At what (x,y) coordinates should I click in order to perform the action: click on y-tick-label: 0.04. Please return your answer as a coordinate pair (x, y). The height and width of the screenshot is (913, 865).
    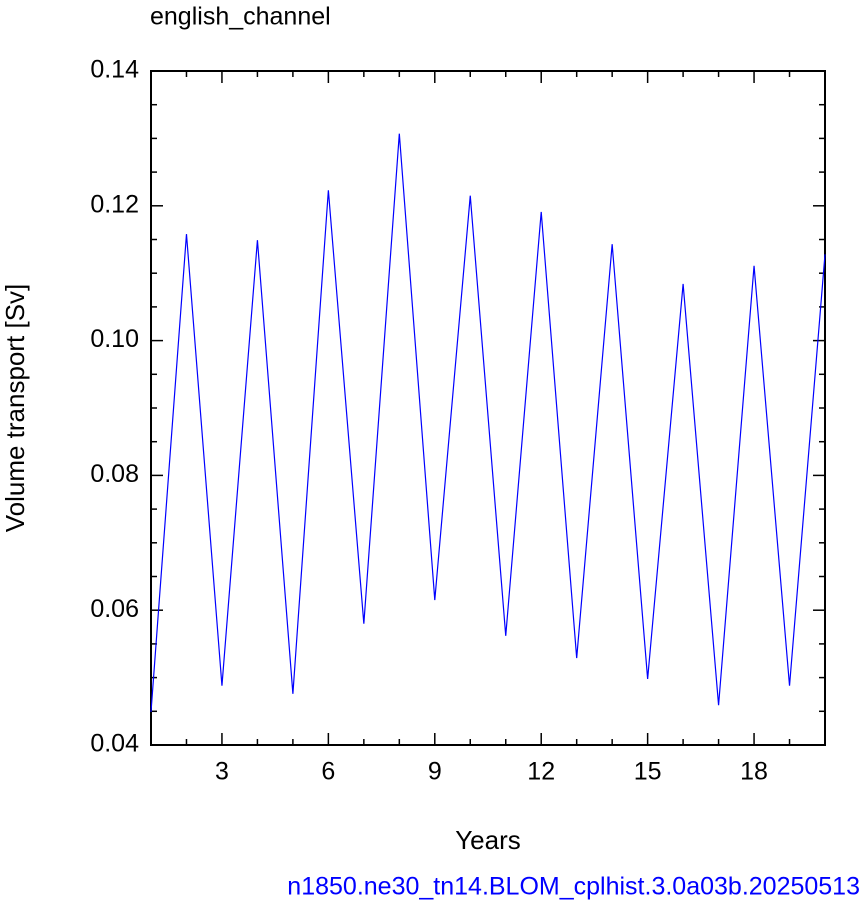
    Looking at the image, I should click on (114, 744).